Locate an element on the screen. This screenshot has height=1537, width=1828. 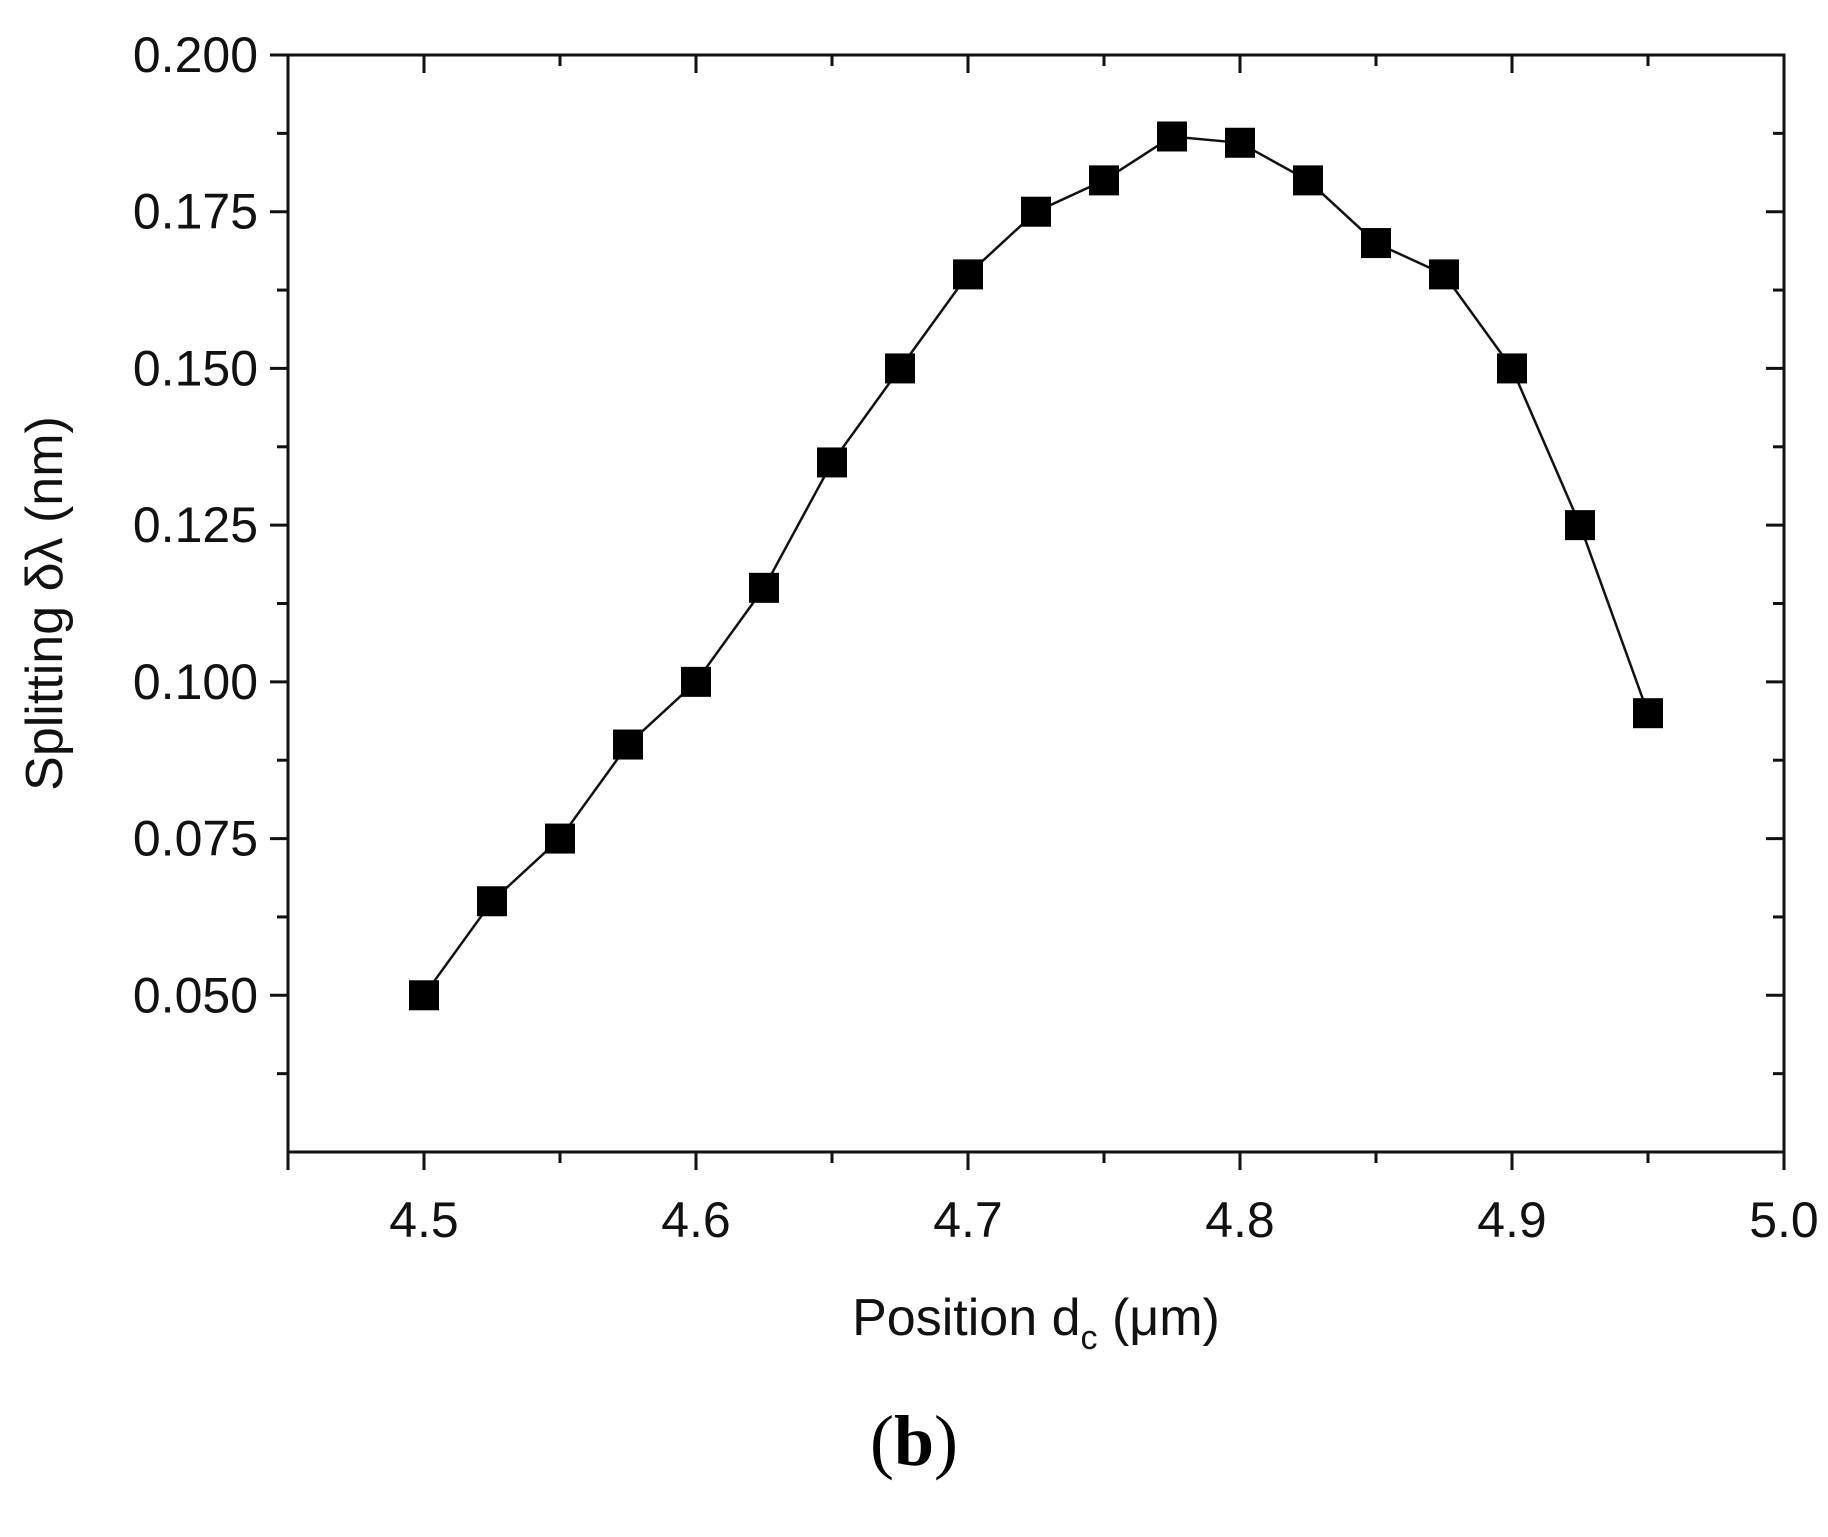
y-tick-label: 0.175 is located at coordinates (195, 212).